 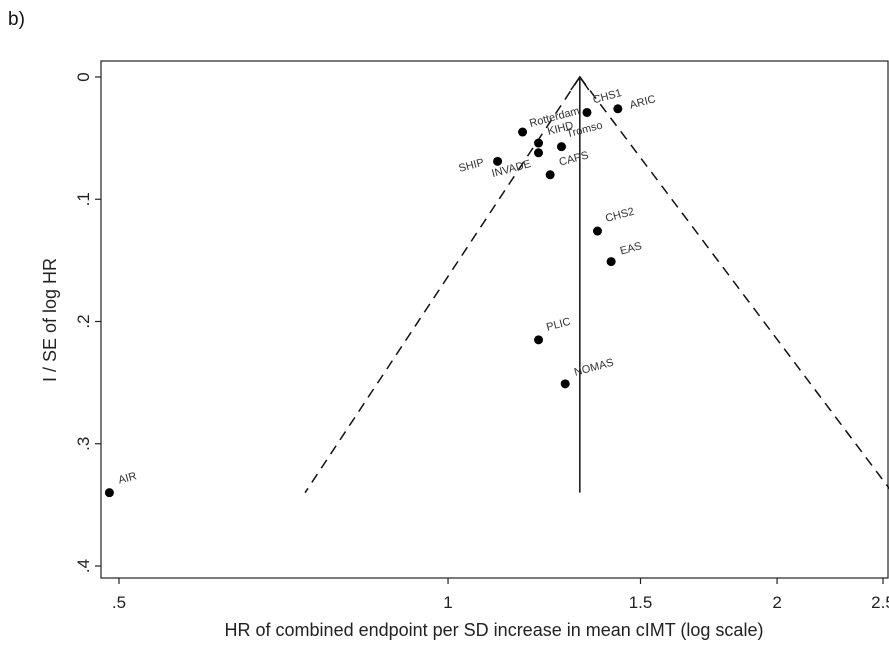 I want to click on y-axis-title: I / SE of log HR, so click(x=50, y=320).